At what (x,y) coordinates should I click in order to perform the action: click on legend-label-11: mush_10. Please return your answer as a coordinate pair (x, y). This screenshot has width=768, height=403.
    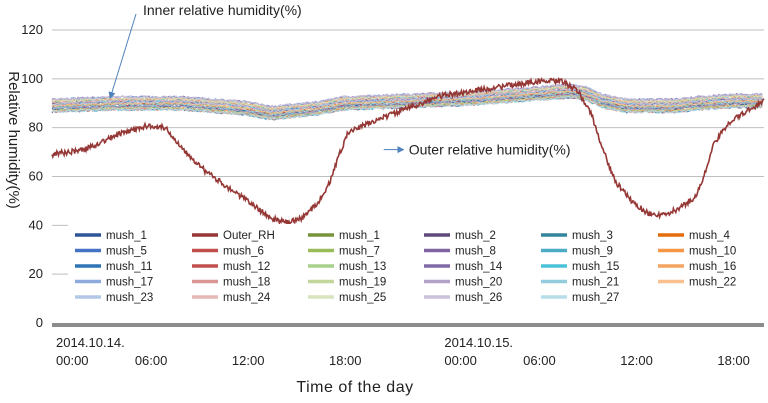
    Looking at the image, I should click on (712, 252).